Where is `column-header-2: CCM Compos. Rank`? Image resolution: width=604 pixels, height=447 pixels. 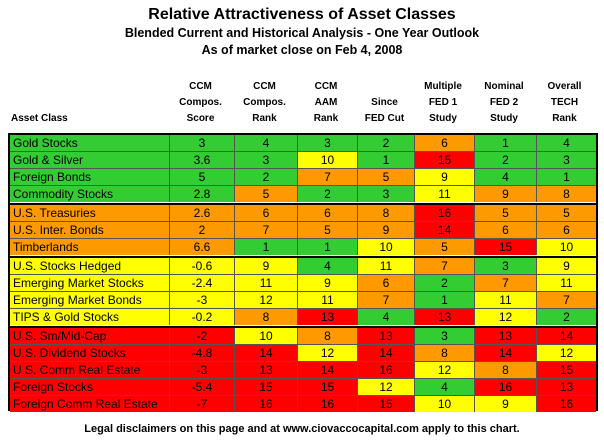
column-header-2: CCM Compos. Rank is located at coordinates (264, 102).